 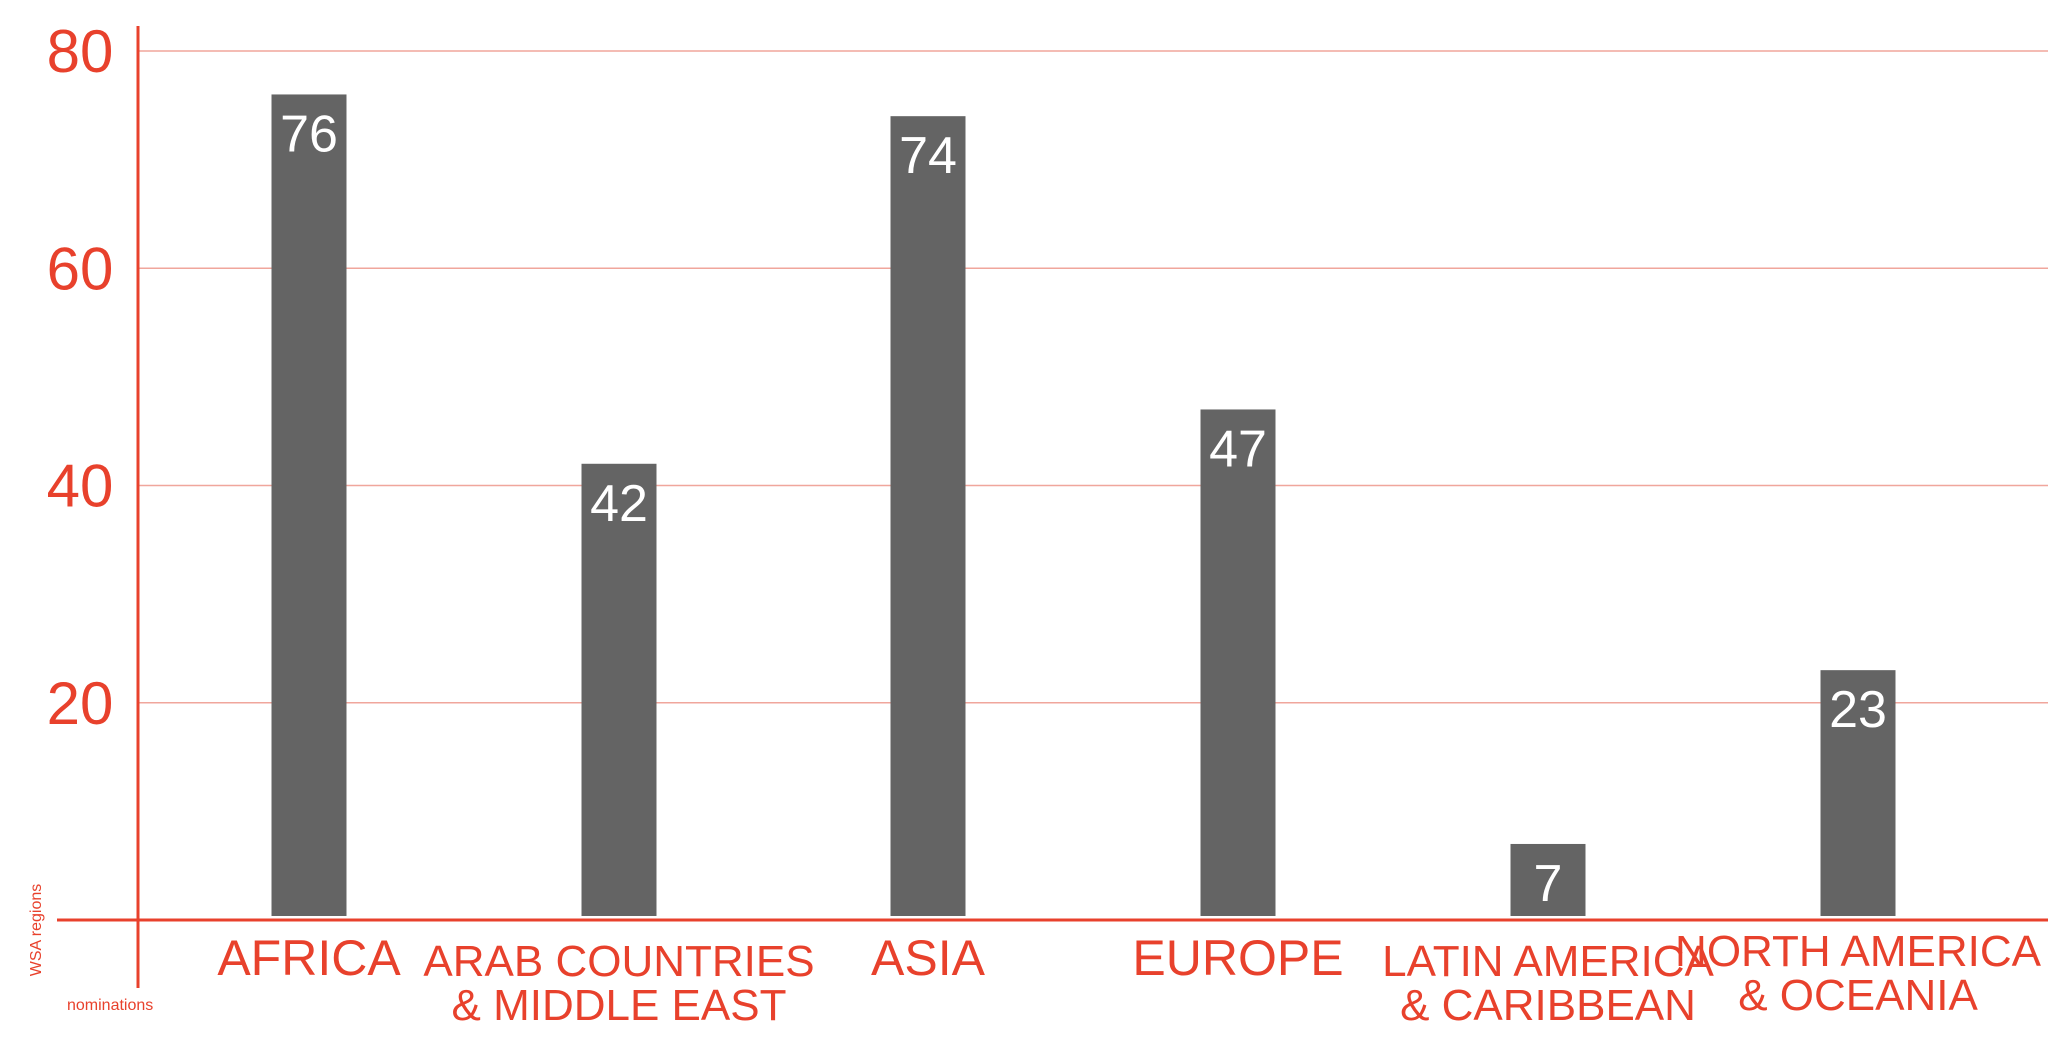 What do you see at coordinates (928, 958) in the screenshot?
I see `x-category-label-3: ASIA` at bounding box center [928, 958].